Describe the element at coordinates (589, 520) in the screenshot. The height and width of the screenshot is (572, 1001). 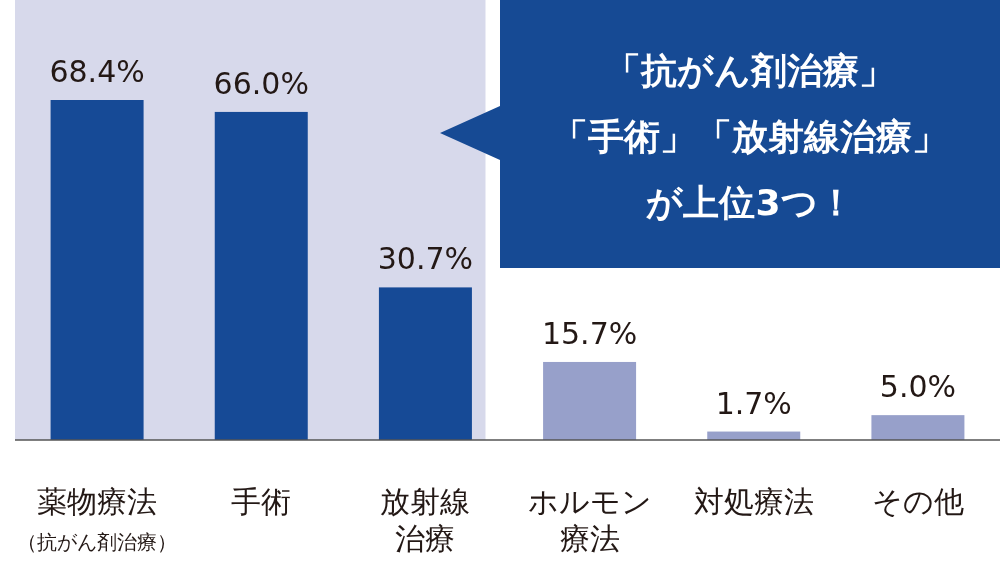
I see `x-tick-label: ホルモン療法` at that location.